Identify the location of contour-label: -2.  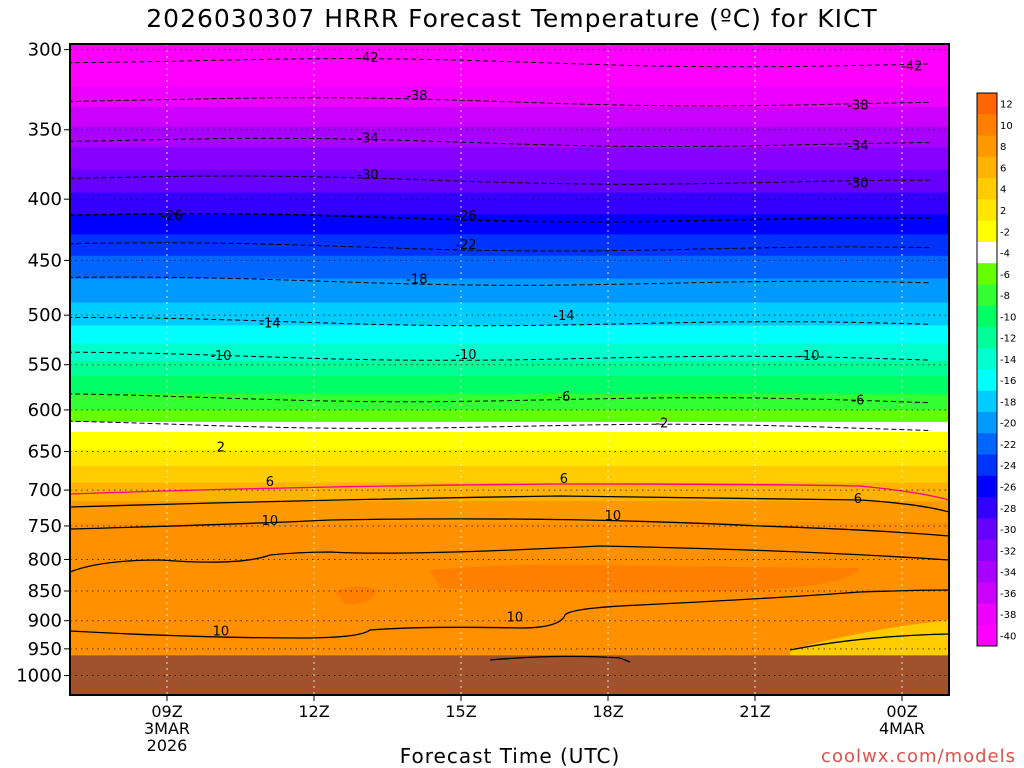
(661, 424).